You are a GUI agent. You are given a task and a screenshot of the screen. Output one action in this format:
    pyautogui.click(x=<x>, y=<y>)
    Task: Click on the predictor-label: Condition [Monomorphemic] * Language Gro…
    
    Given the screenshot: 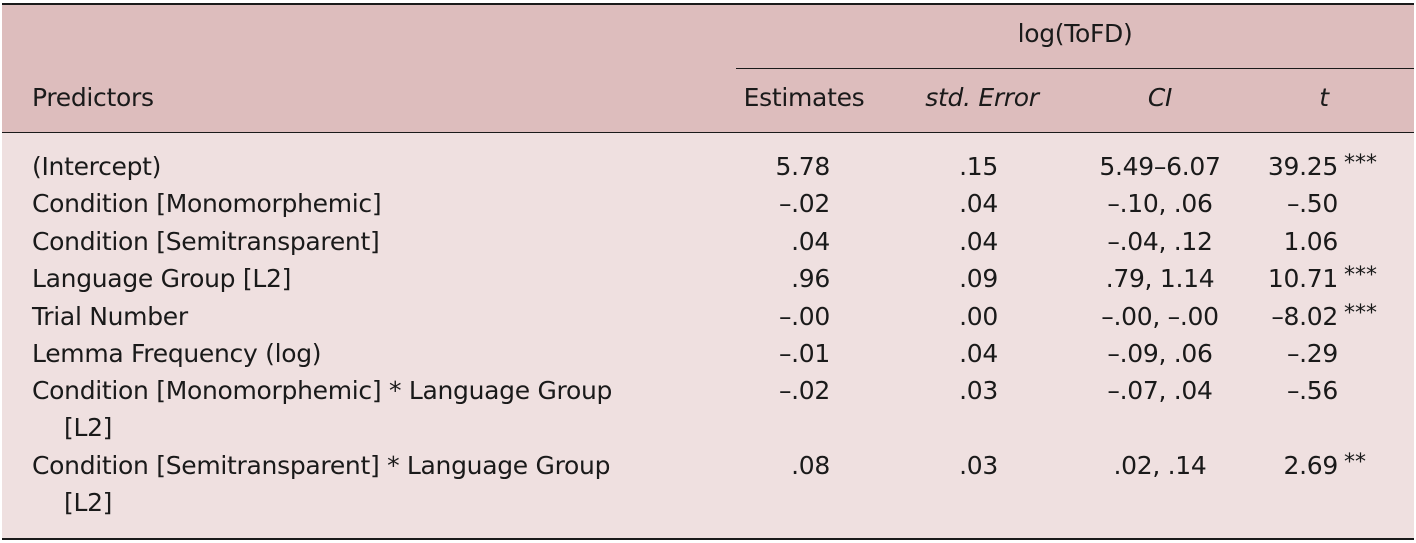 What is the action you would take?
    pyautogui.click(x=322, y=390)
    